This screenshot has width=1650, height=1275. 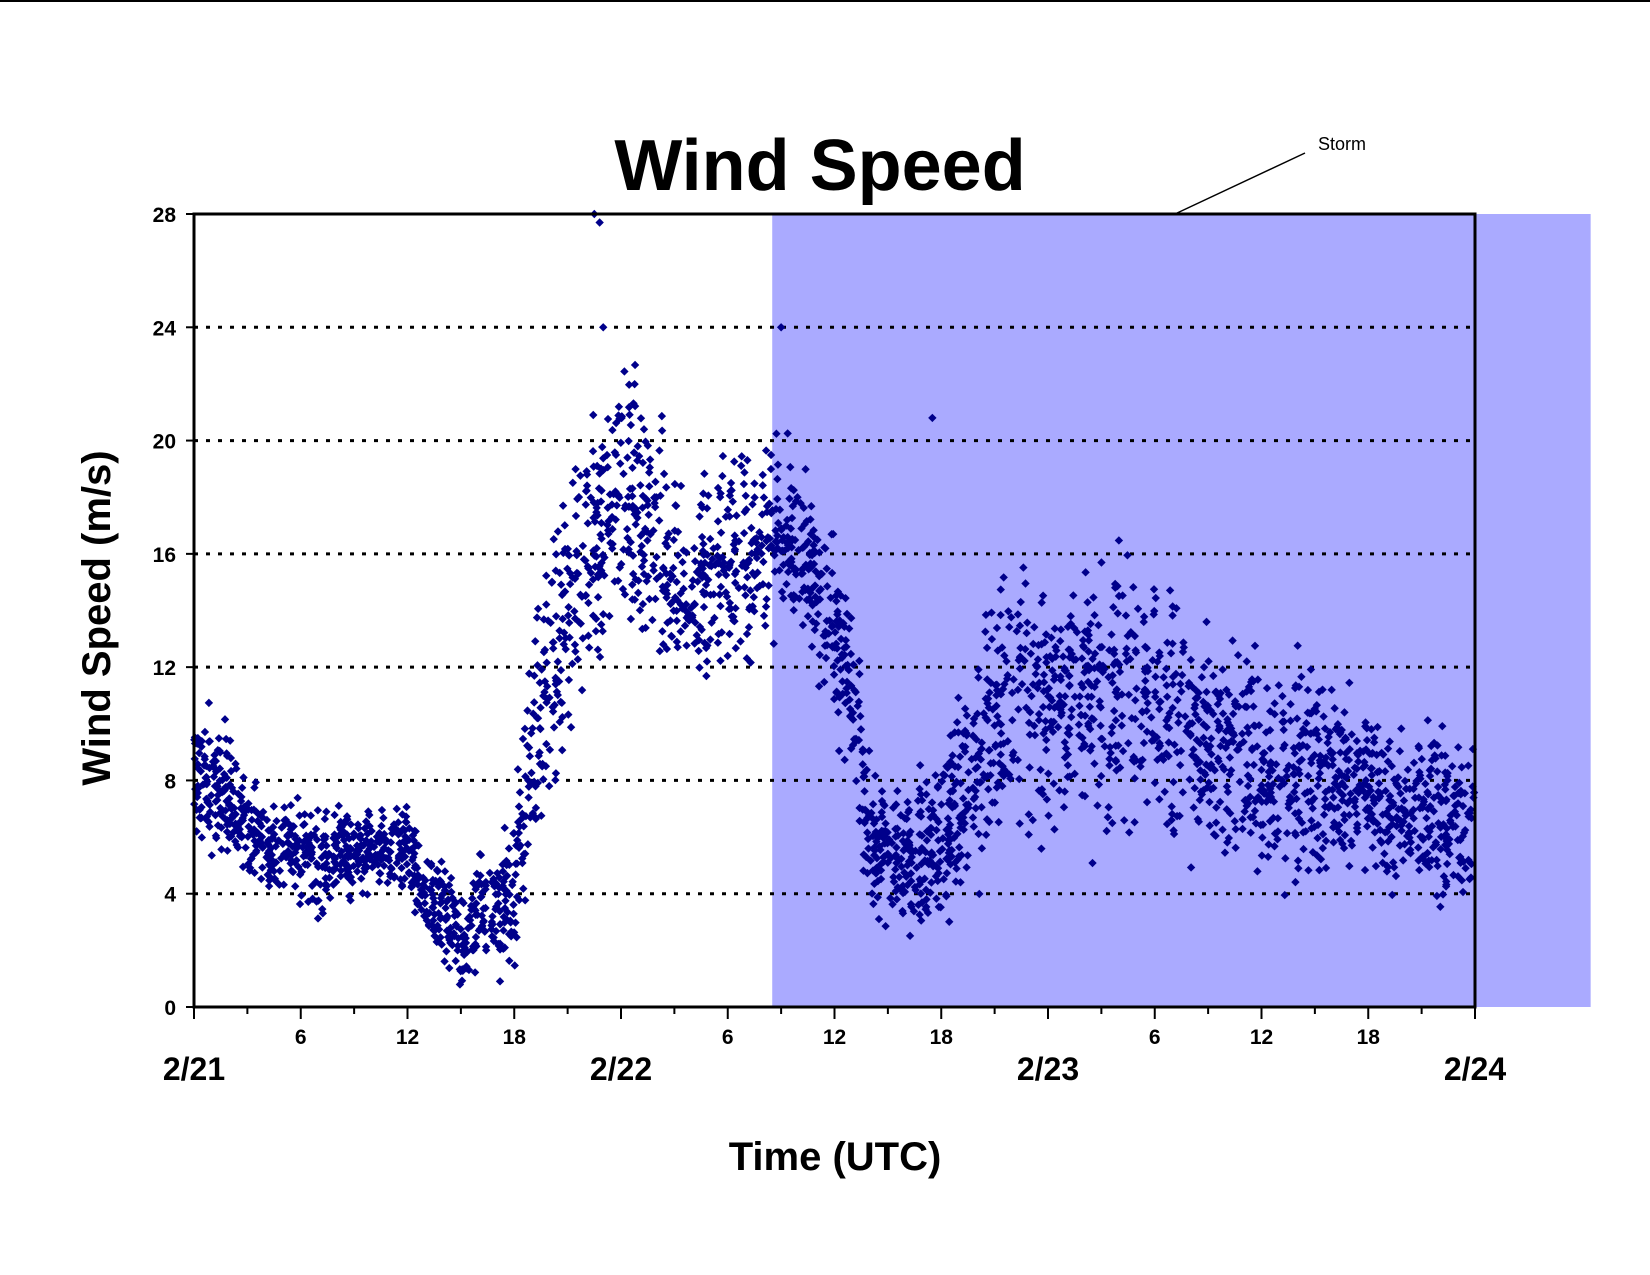 What do you see at coordinates (97, 617) in the screenshot?
I see `y-axis-title: Wind Speed (m/s)` at bounding box center [97, 617].